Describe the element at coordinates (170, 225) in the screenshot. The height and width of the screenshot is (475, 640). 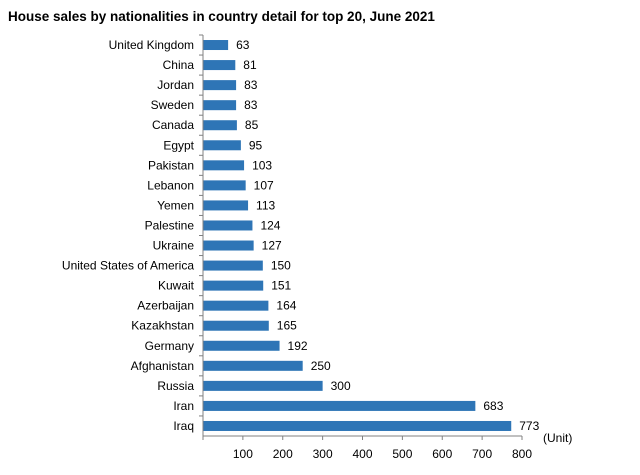
I see `category-label: Palestine` at that location.